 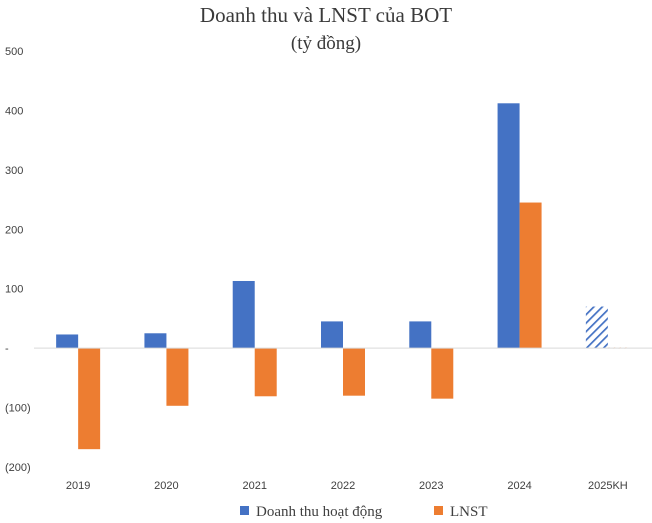 I want to click on bar-revenue-2019, so click(x=67, y=341).